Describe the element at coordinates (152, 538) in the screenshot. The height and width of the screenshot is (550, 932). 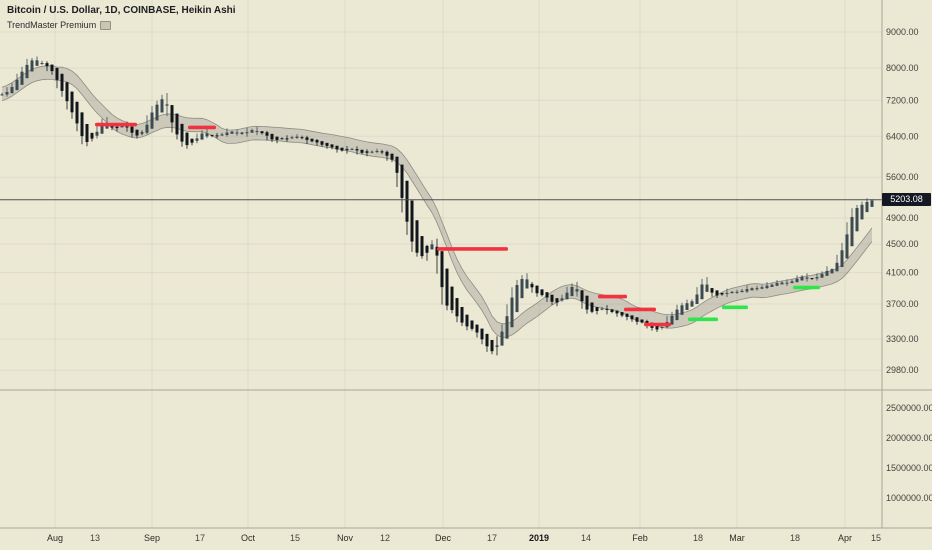
I see `time-tick: Sep` at that location.